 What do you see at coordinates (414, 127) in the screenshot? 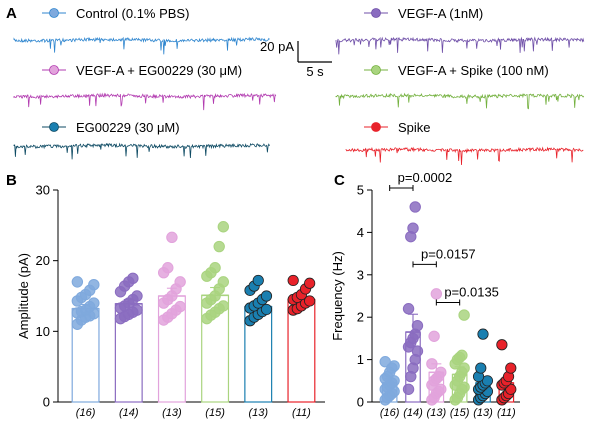
I see `legend-label: Spike` at bounding box center [414, 127].